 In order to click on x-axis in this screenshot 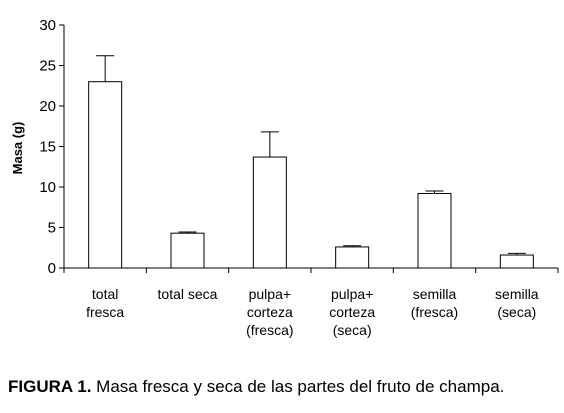, I will do `click(311, 270)`.